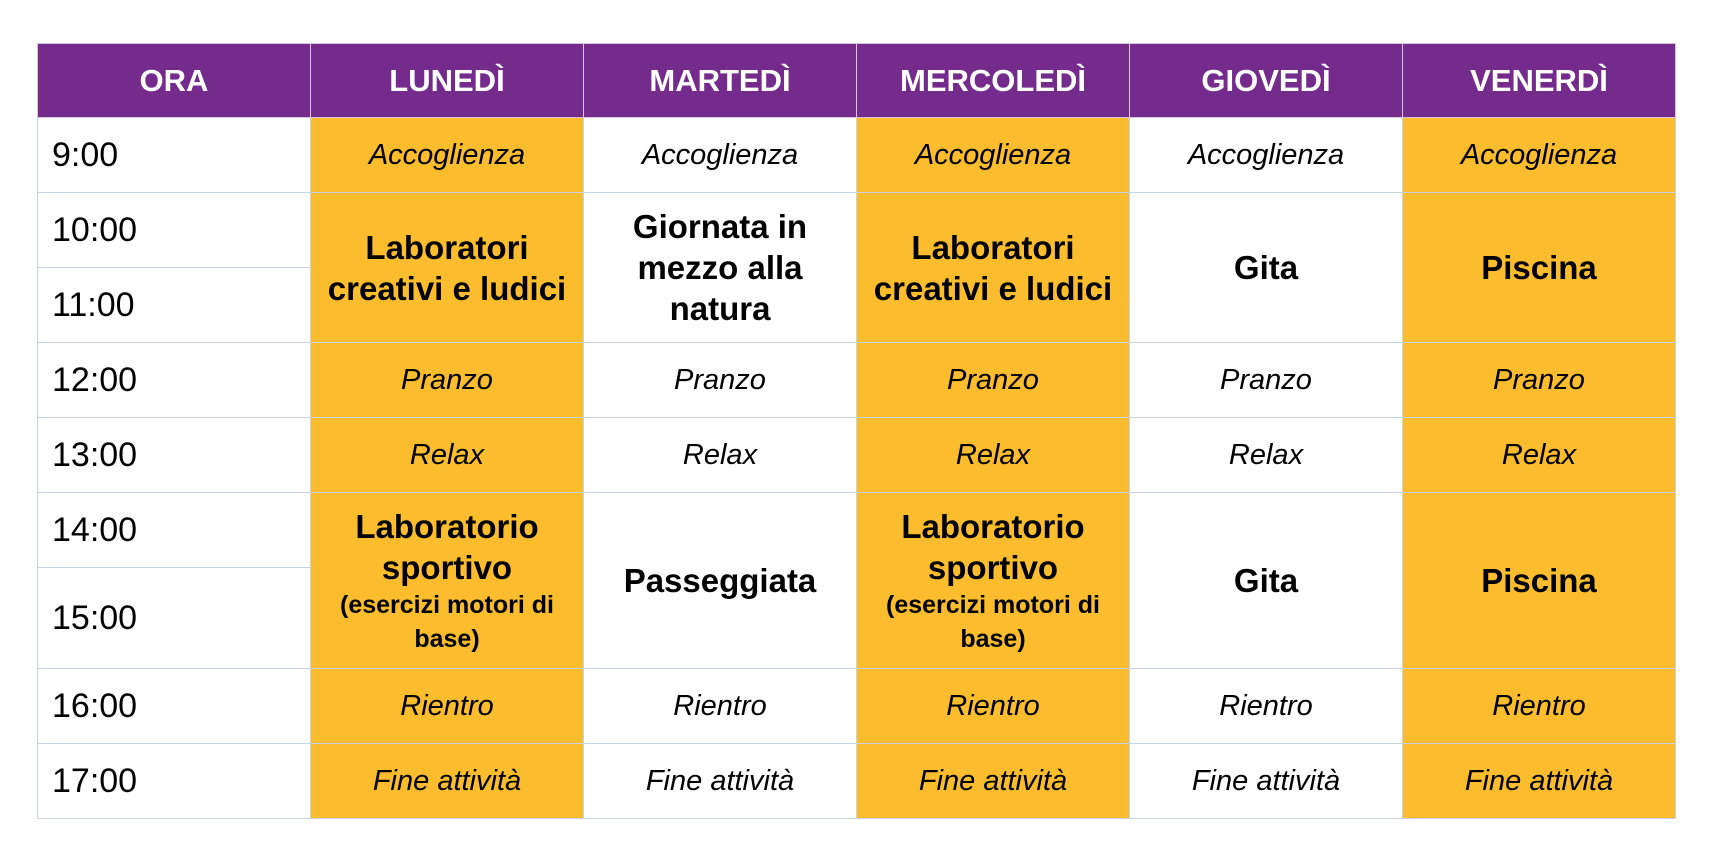  What do you see at coordinates (1266, 80) in the screenshot?
I see `header-thursday: GIOVEDÌ` at bounding box center [1266, 80].